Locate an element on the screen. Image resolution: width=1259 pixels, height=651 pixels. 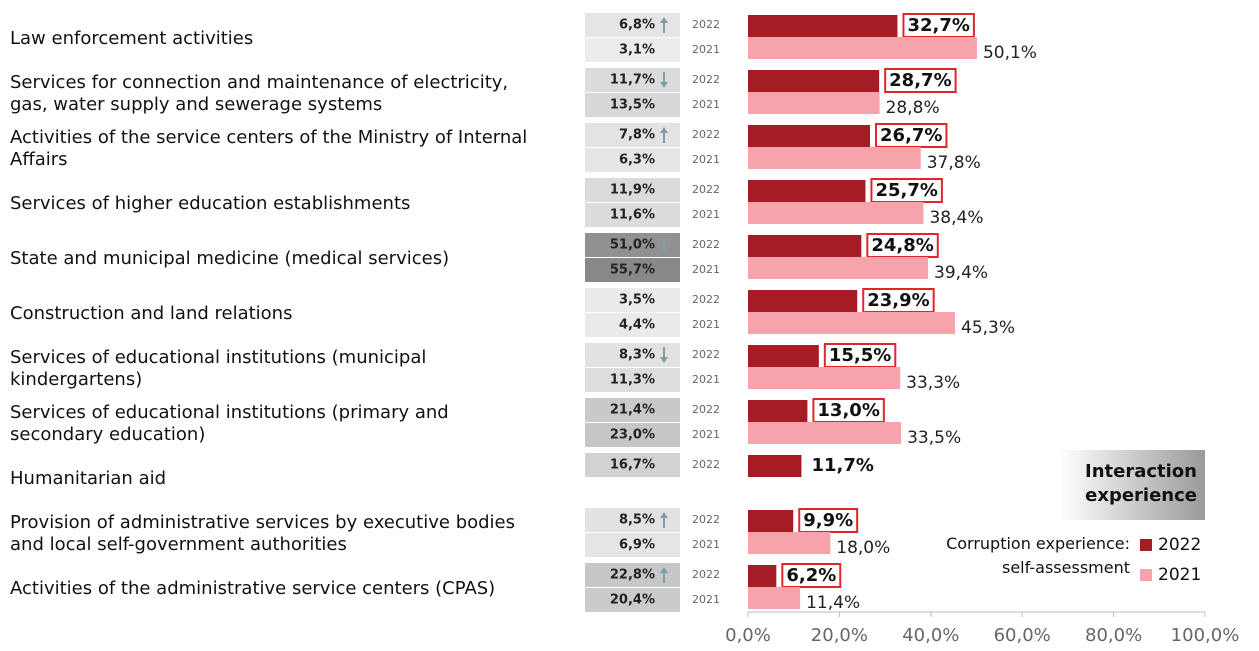
interaction-value: 16,7% is located at coordinates (632, 465).